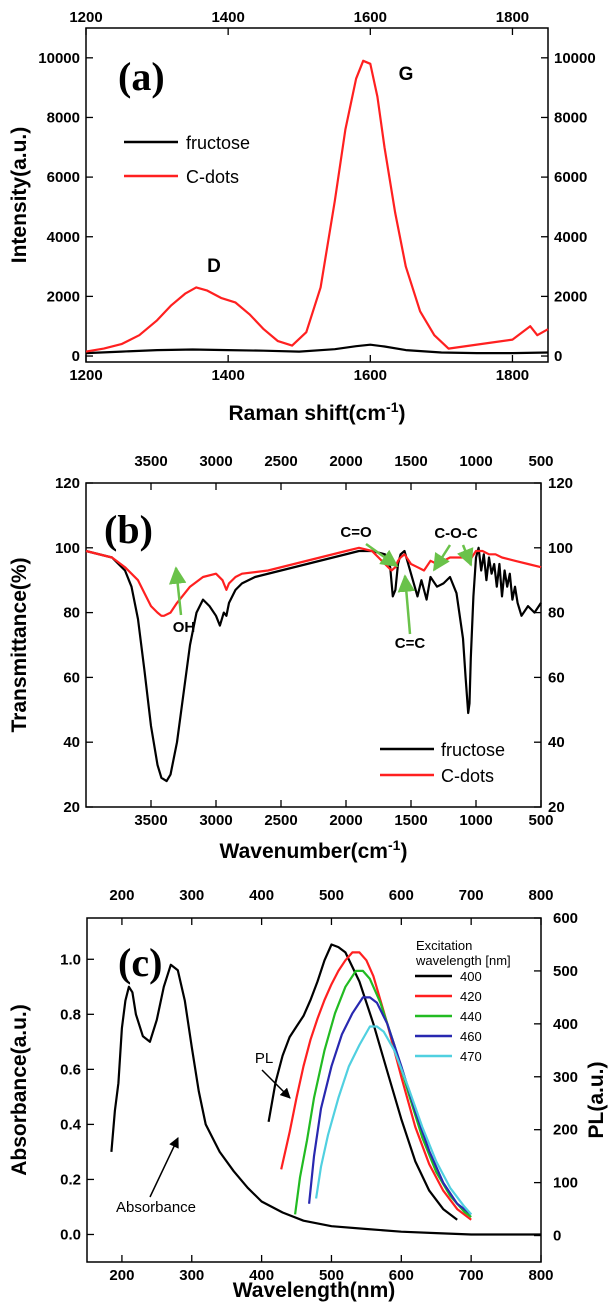 Image resolution: width=613 pixels, height=1302 pixels. Describe the element at coordinates (280, 820) in the screenshot. I see `x-tick-label: 2500` at that location.